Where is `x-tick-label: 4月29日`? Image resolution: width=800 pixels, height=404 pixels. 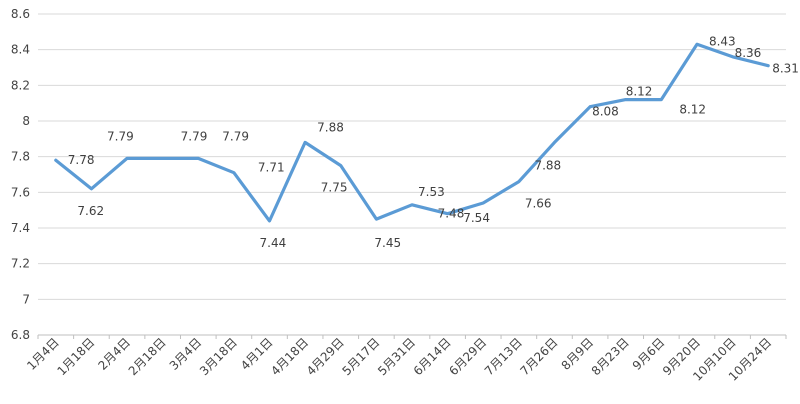 x-tick-label: 4月29日 is located at coordinates (325, 356).